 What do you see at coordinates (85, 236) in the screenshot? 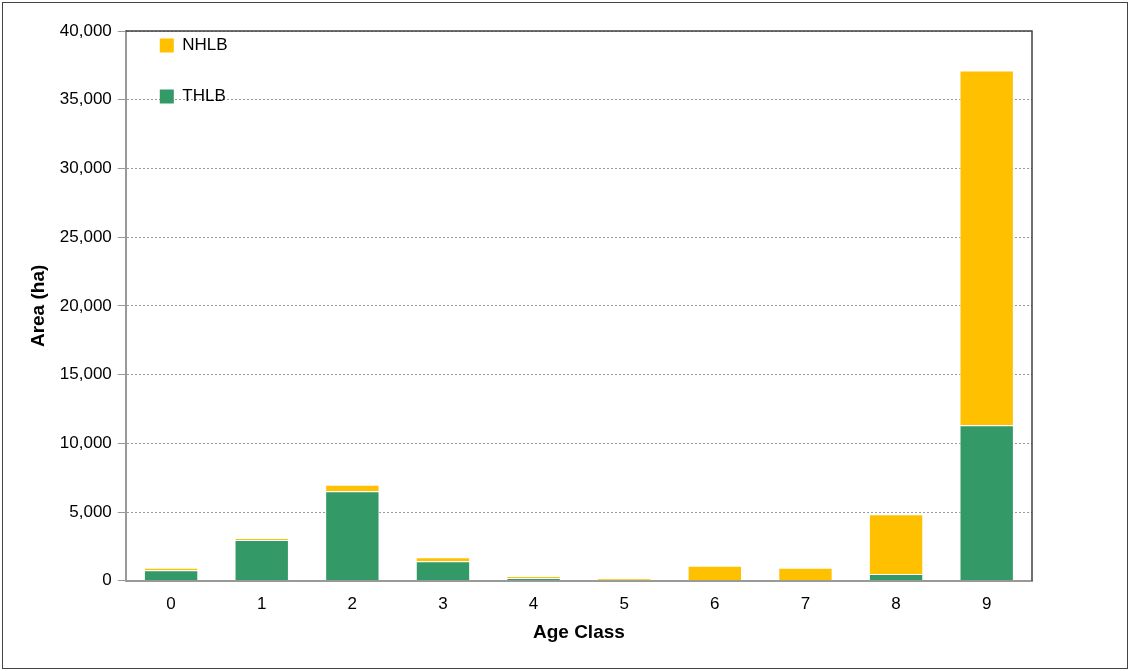
I see `y-tick-label: 25,000` at bounding box center [85, 236].